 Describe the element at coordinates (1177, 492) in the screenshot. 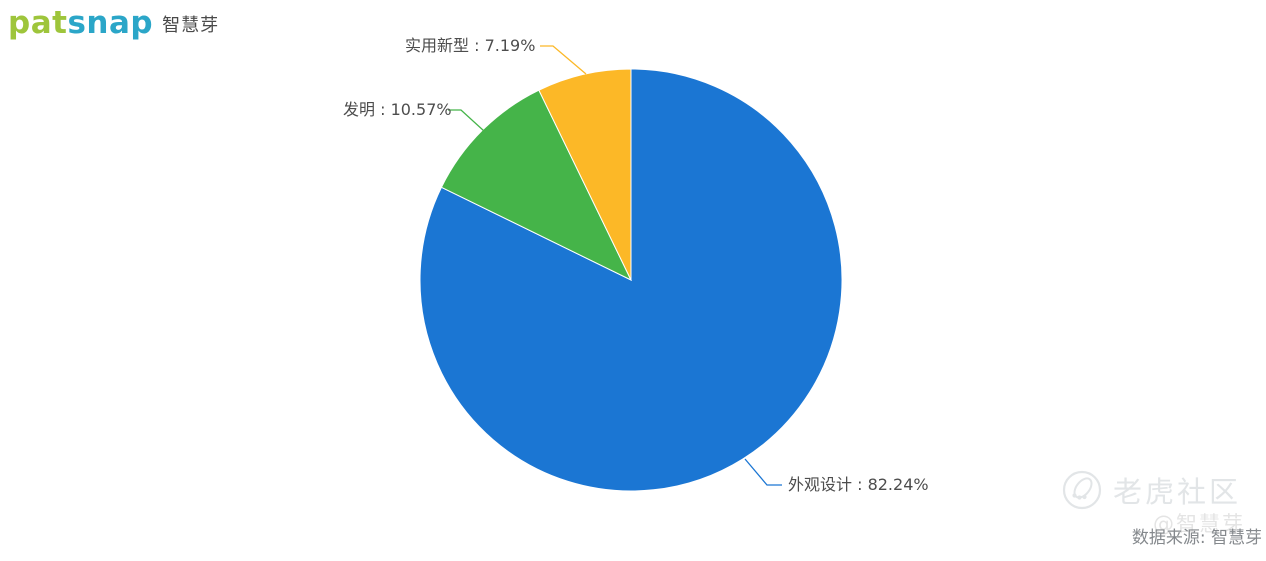

I see `community-name: 老虎社区` at that location.